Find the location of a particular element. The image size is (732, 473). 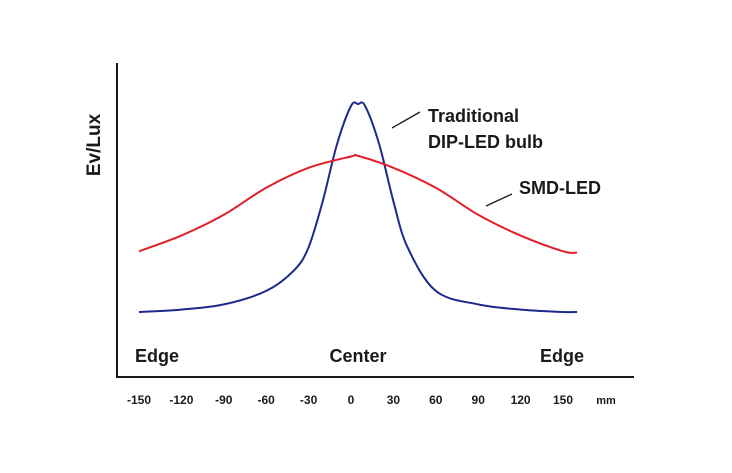

x-tick-label: 0 is located at coordinates (351, 400).